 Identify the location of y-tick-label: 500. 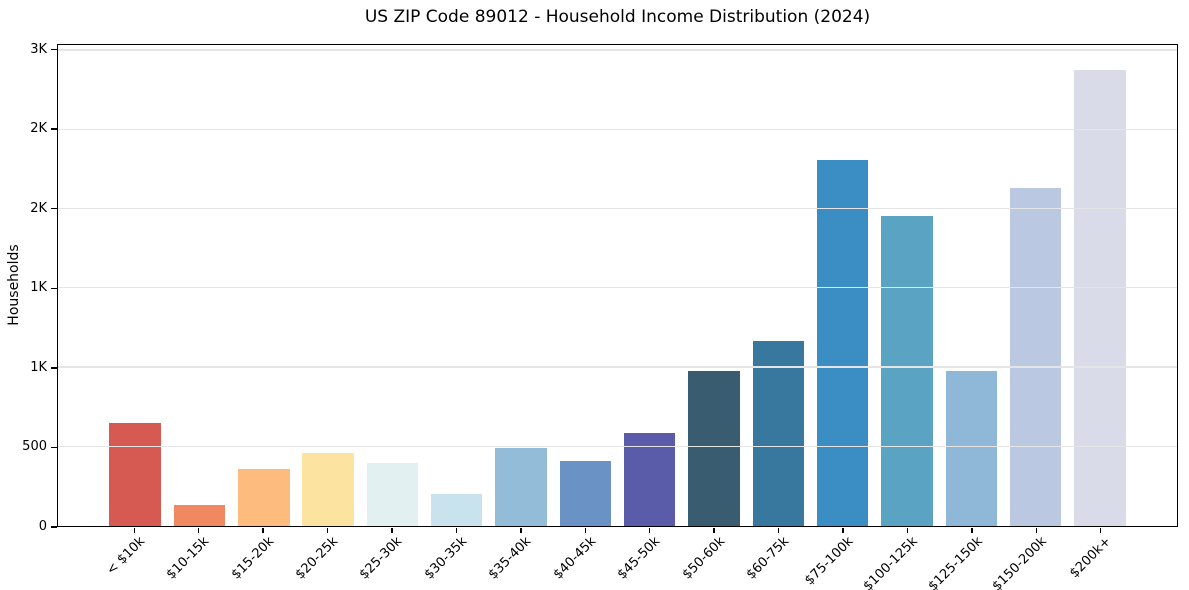
(34, 447).